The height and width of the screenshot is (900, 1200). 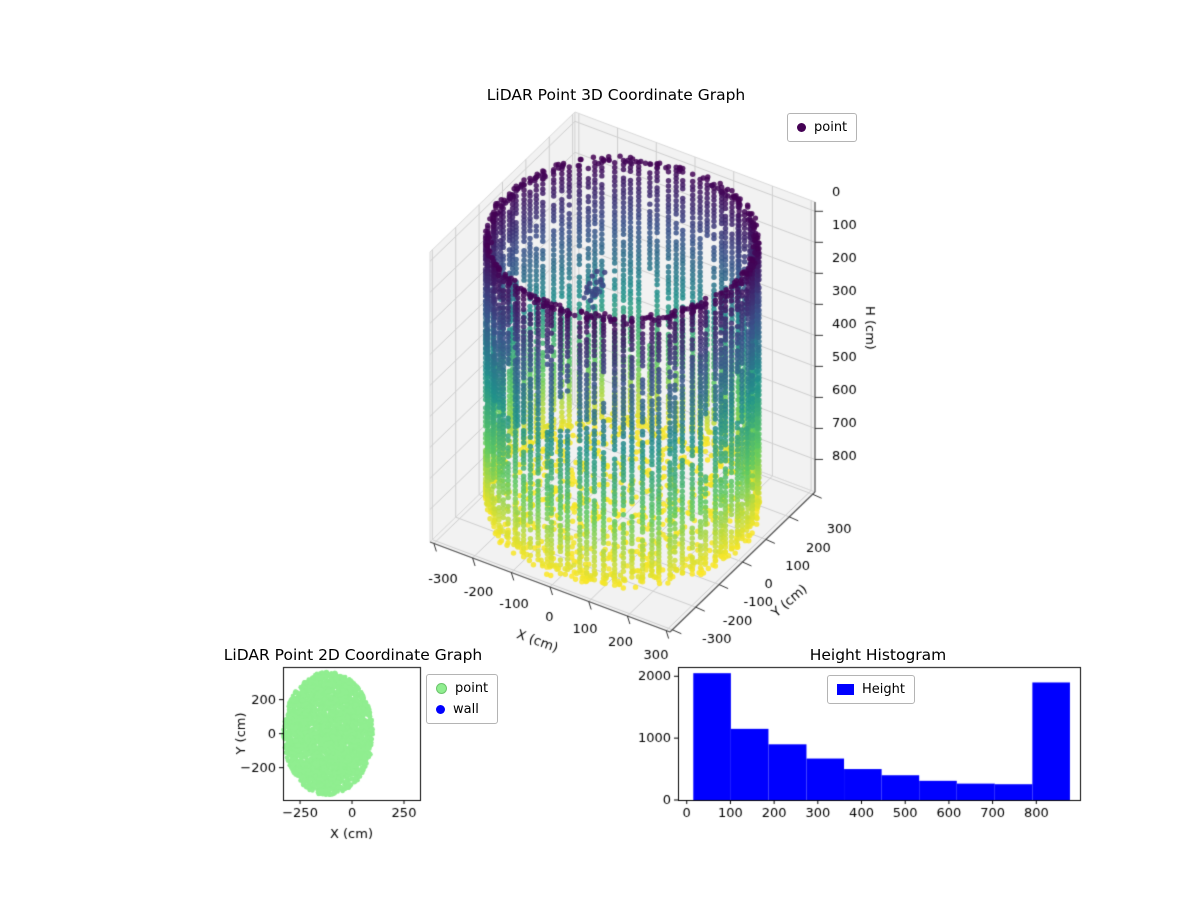 What do you see at coordinates (616, 95) in the screenshot?
I see `title-3d-plot: LiDAR Point 3D Coordinate Graph` at bounding box center [616, 95].